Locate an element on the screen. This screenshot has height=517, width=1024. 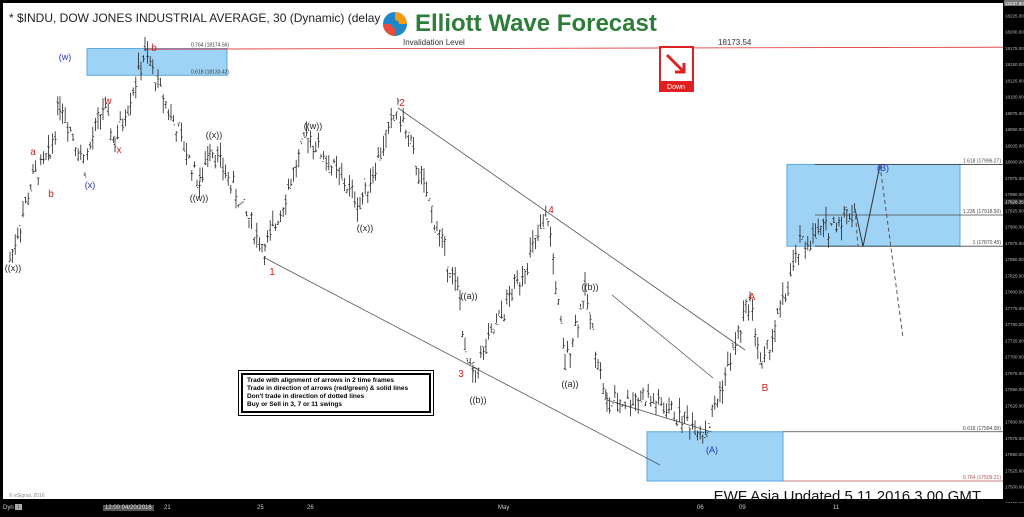
wave-label: w is located at coordinates (107, 101).